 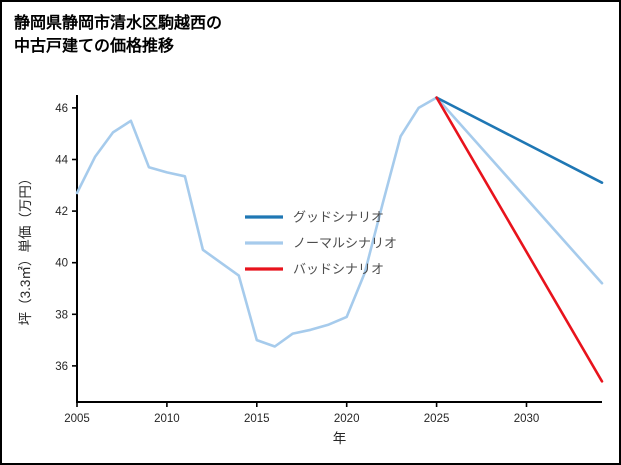 I want to click on y-axis-label: 坪（3.3㎡）単価（万円）, so click(x=25, y=249).